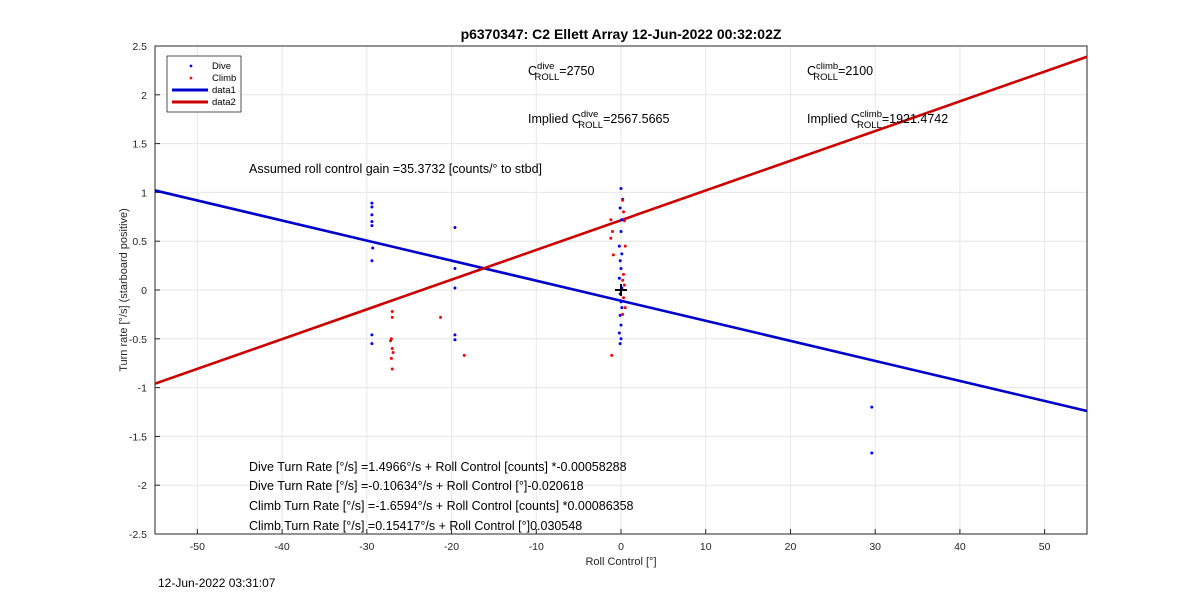 Image resolution: width=1200 pixels, height=601 pixels. What do you see at coordinates (561, 72) in the screenshot?
I see `c-roll-dive-annotation: Cdive ROLL=2750` at bounding box center [561, 72].